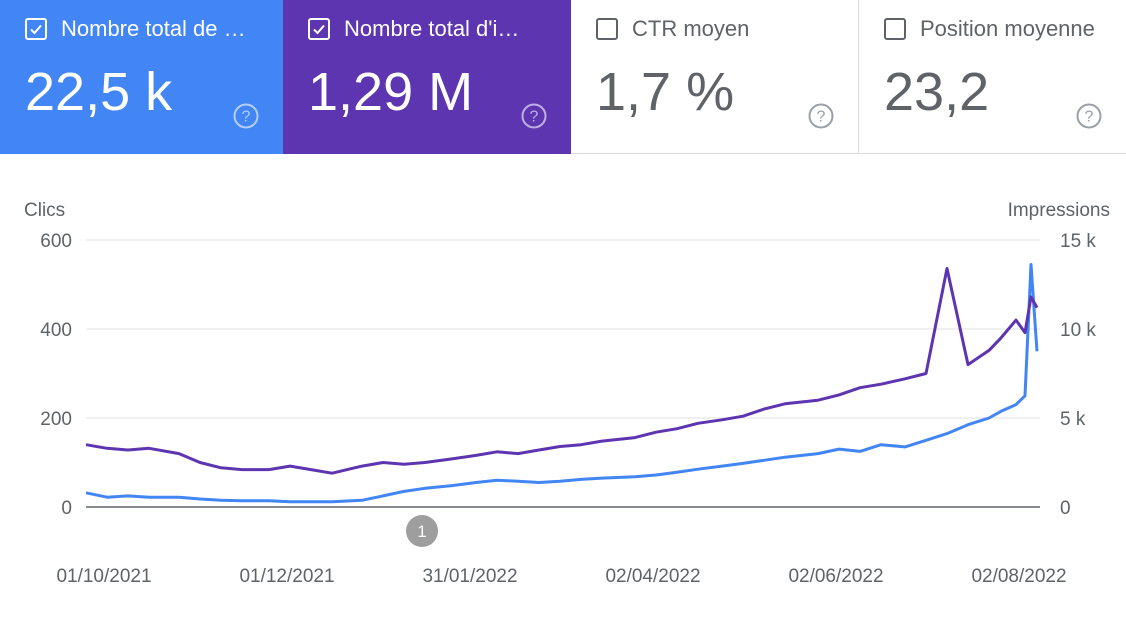 The image size is (1126, 622). Describe the element at coordinates (992, 77) in the screenshot. I see `metric-card-position: Position moyenne 23,2 ?` at that location.